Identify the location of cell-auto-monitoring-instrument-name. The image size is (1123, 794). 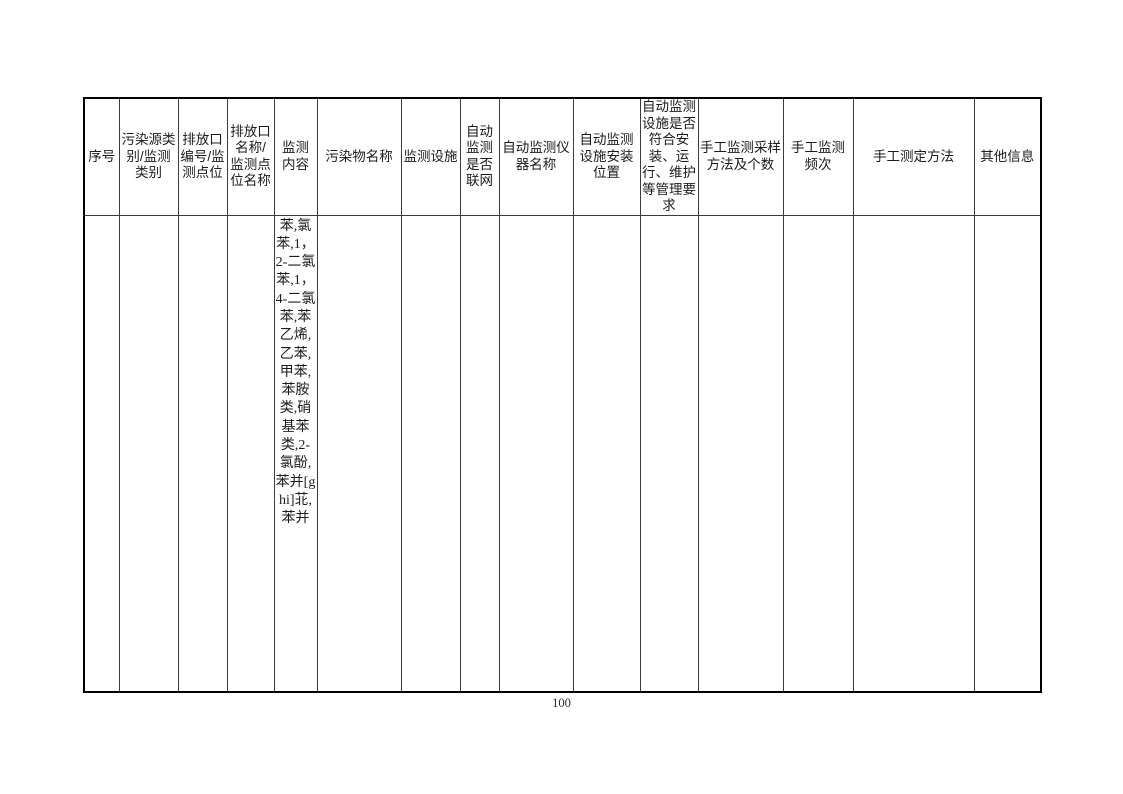
(536, 453).